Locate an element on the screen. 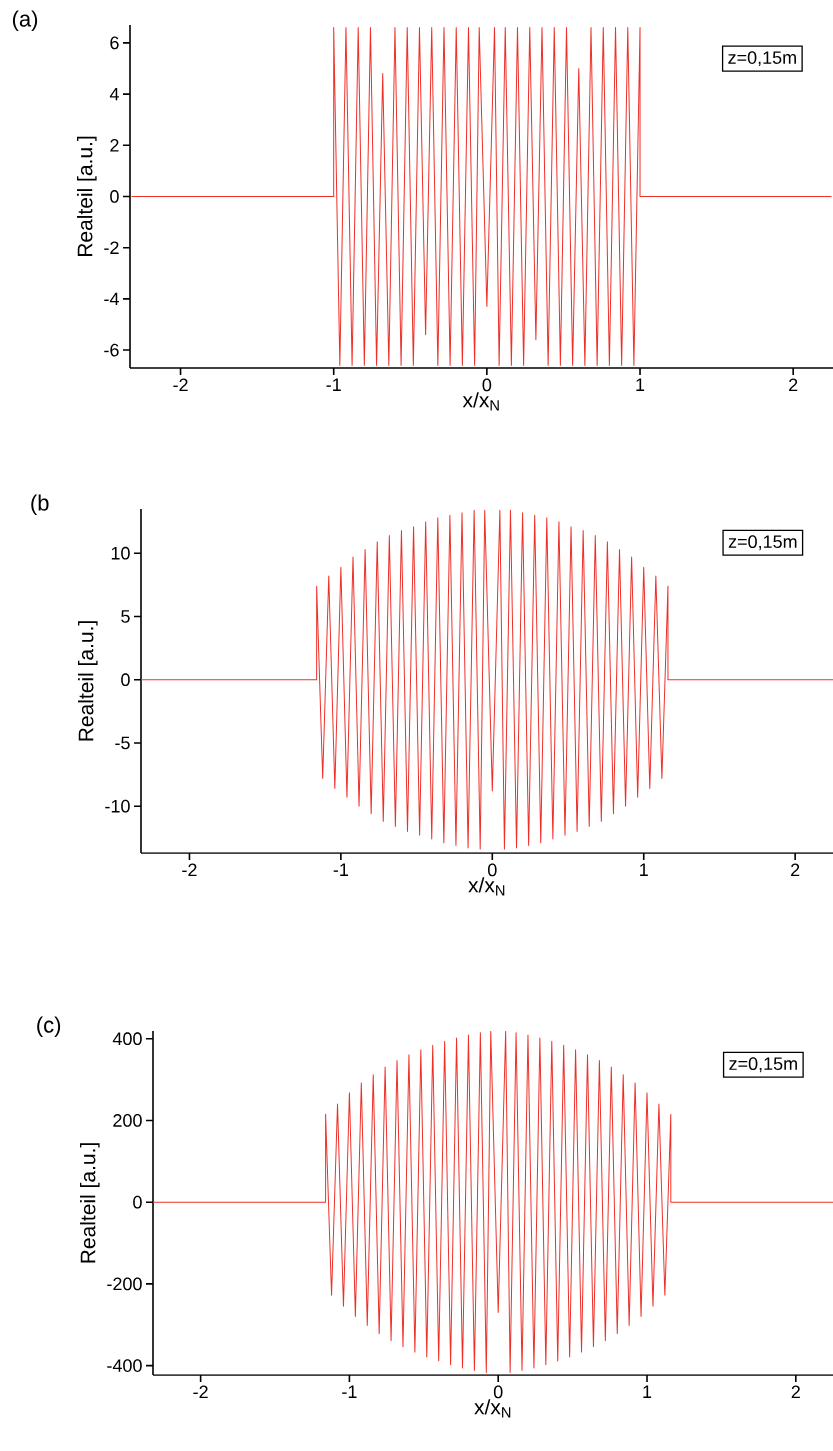 This screenshot has height=1451, width=833. y-tick-label: -2 is located at coordinates (111, 247).